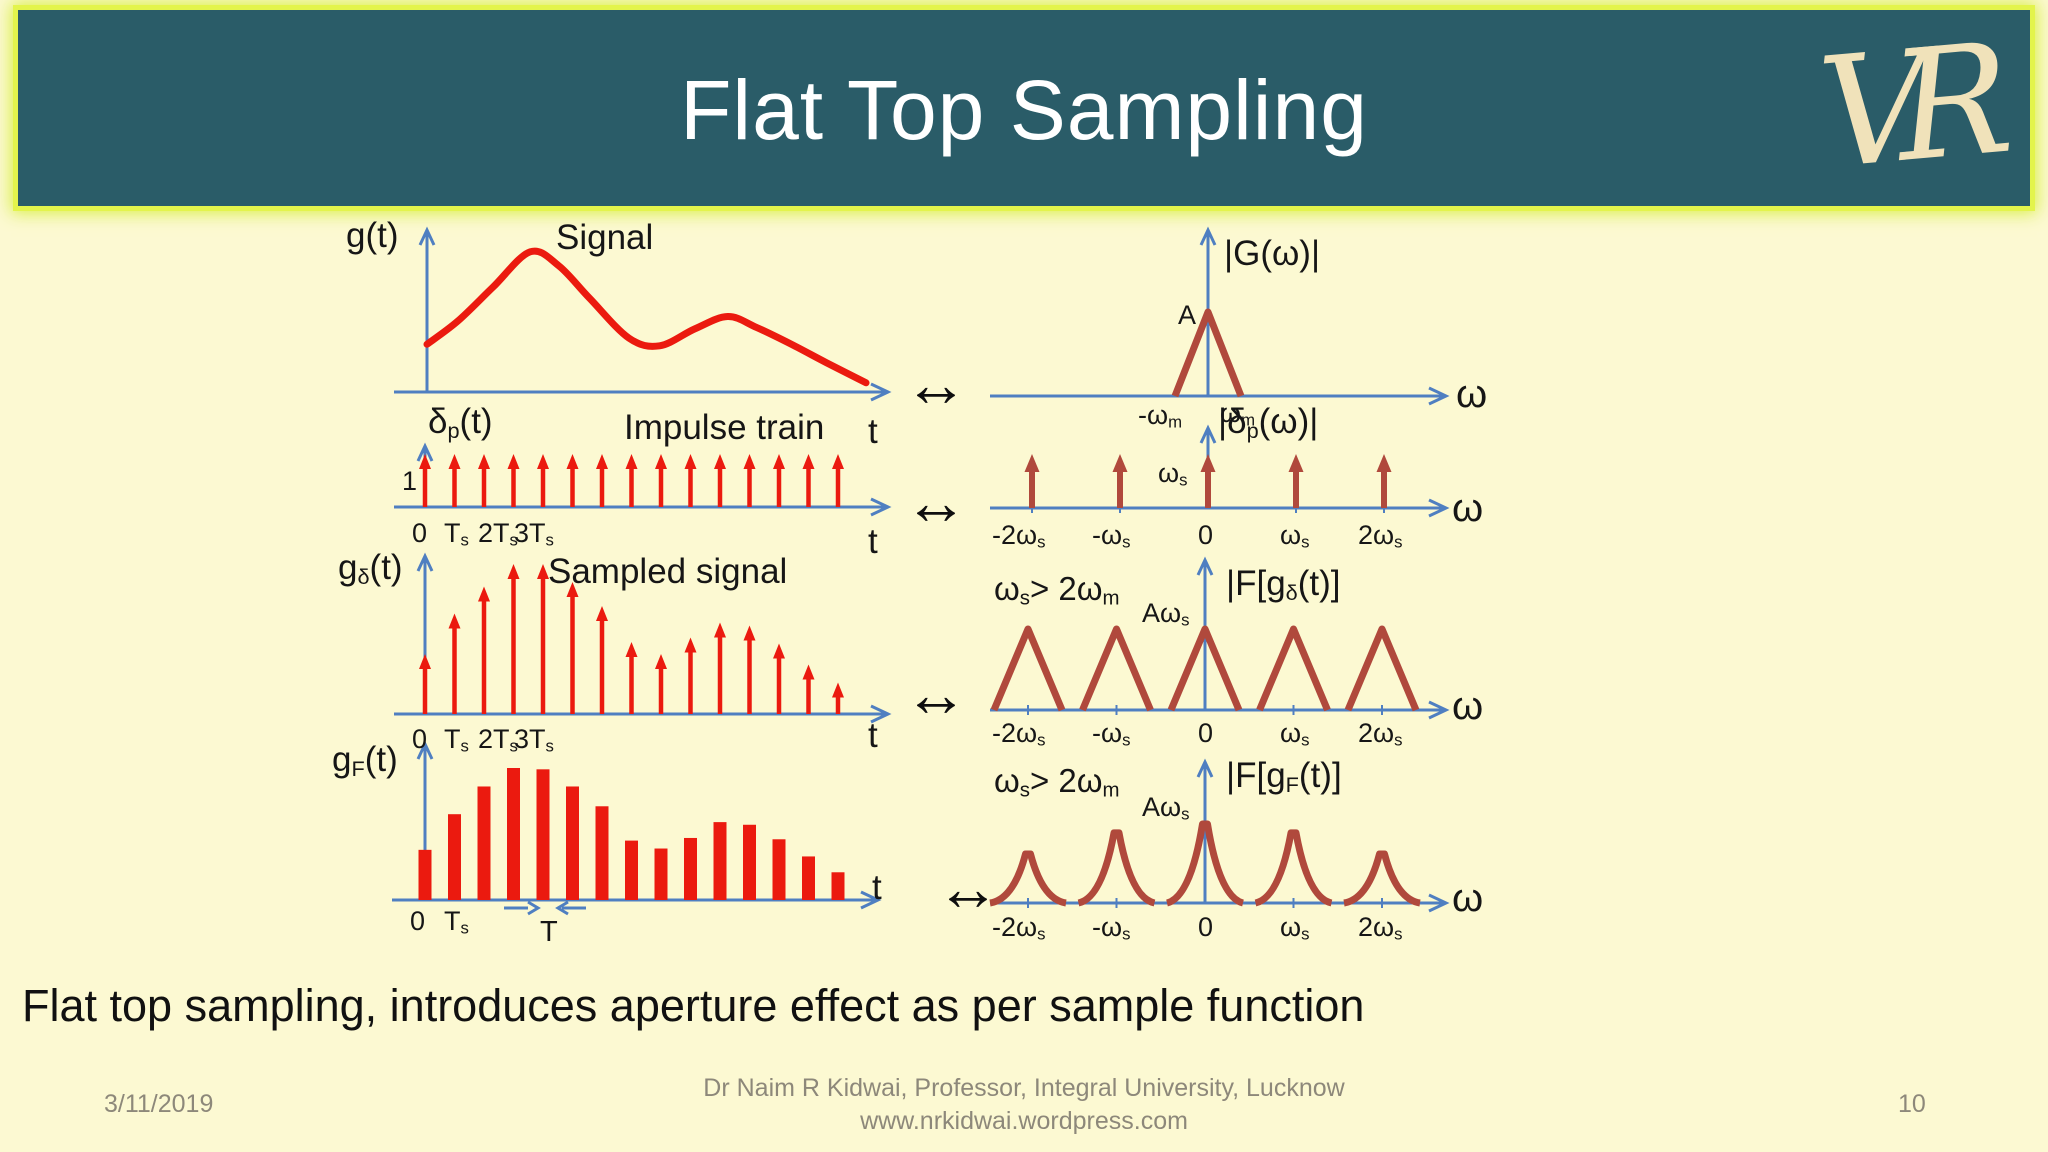 This screenshot has width=2048, height=1152. What do you see at coordinates (1206, 733) in the screenshot?
I see `tick-0-row3R: 0` at bounding box center [1206, 733].